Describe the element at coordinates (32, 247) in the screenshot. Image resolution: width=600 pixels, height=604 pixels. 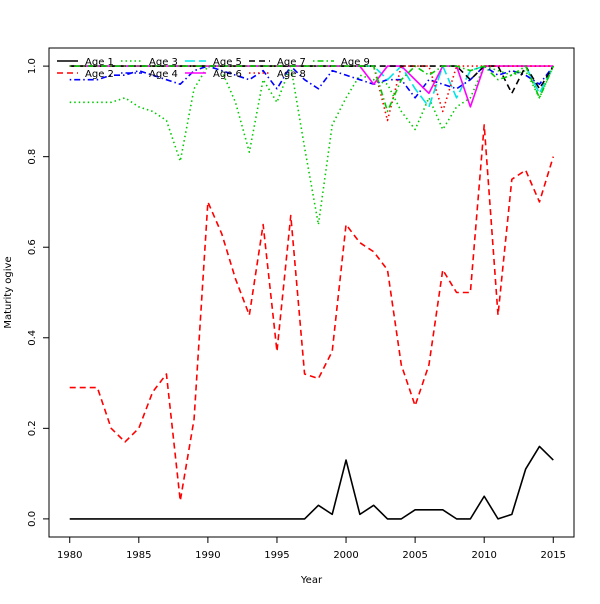
I see `y-tick-label: 0.6` at that location.